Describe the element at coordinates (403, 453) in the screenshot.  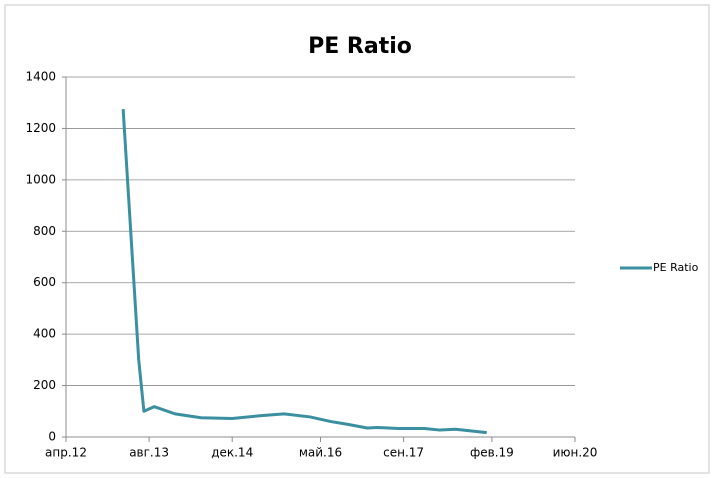
I see `x-tick-label: сен.17` at that location.